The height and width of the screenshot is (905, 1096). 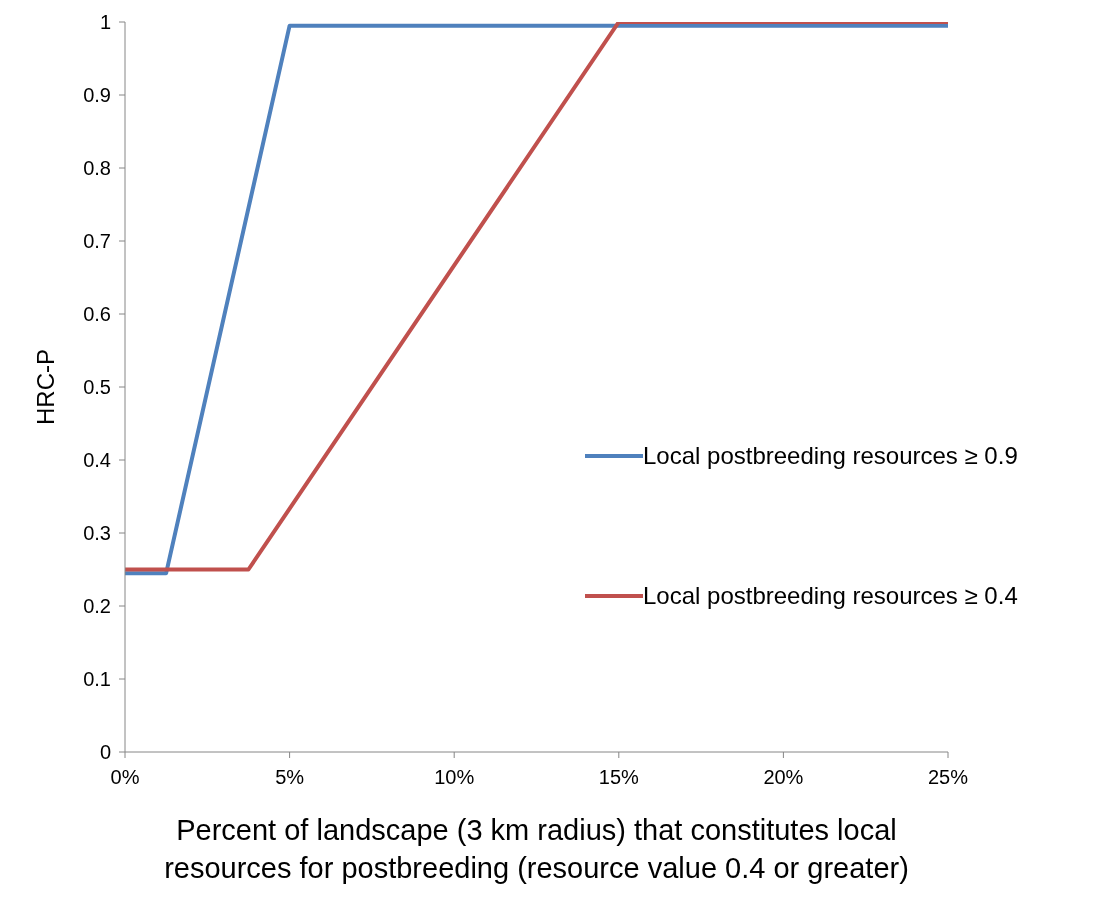 I want to click on y-tick-label: 0.8, so click(x=97, y=168).